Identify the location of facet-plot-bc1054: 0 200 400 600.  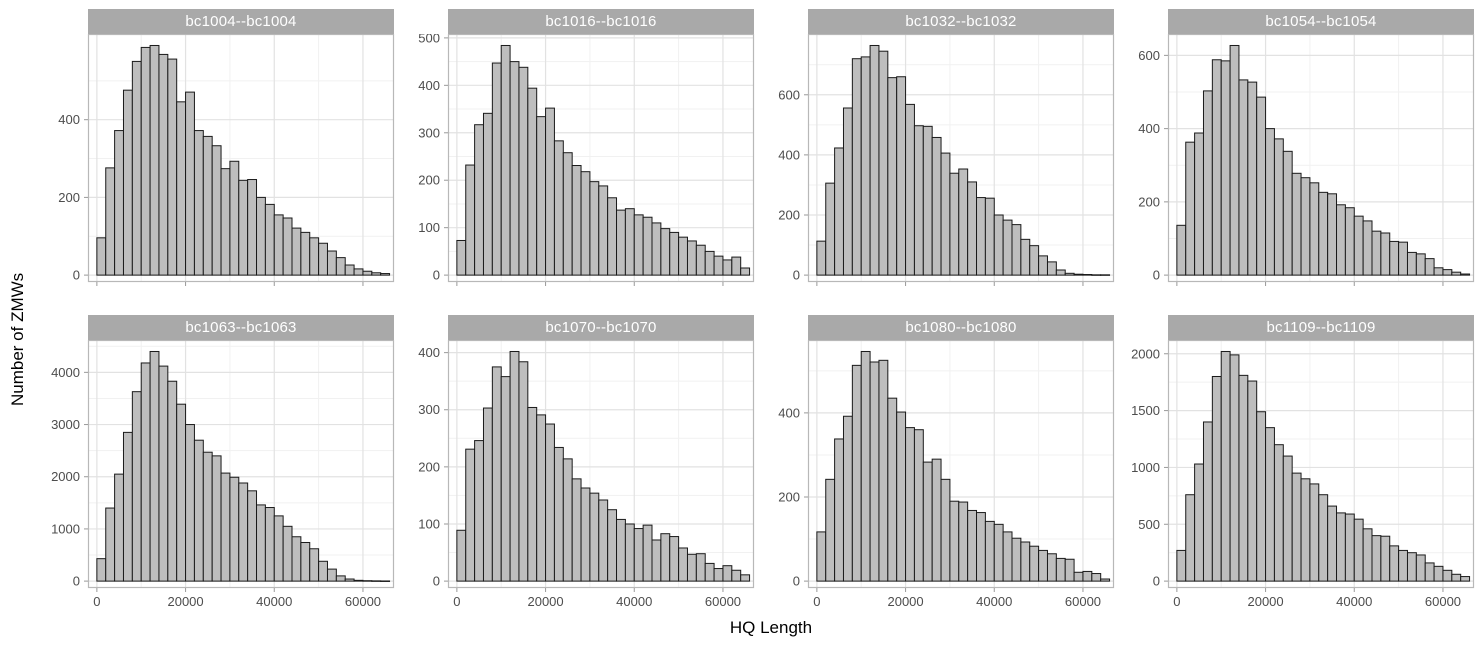
(1306, 160).